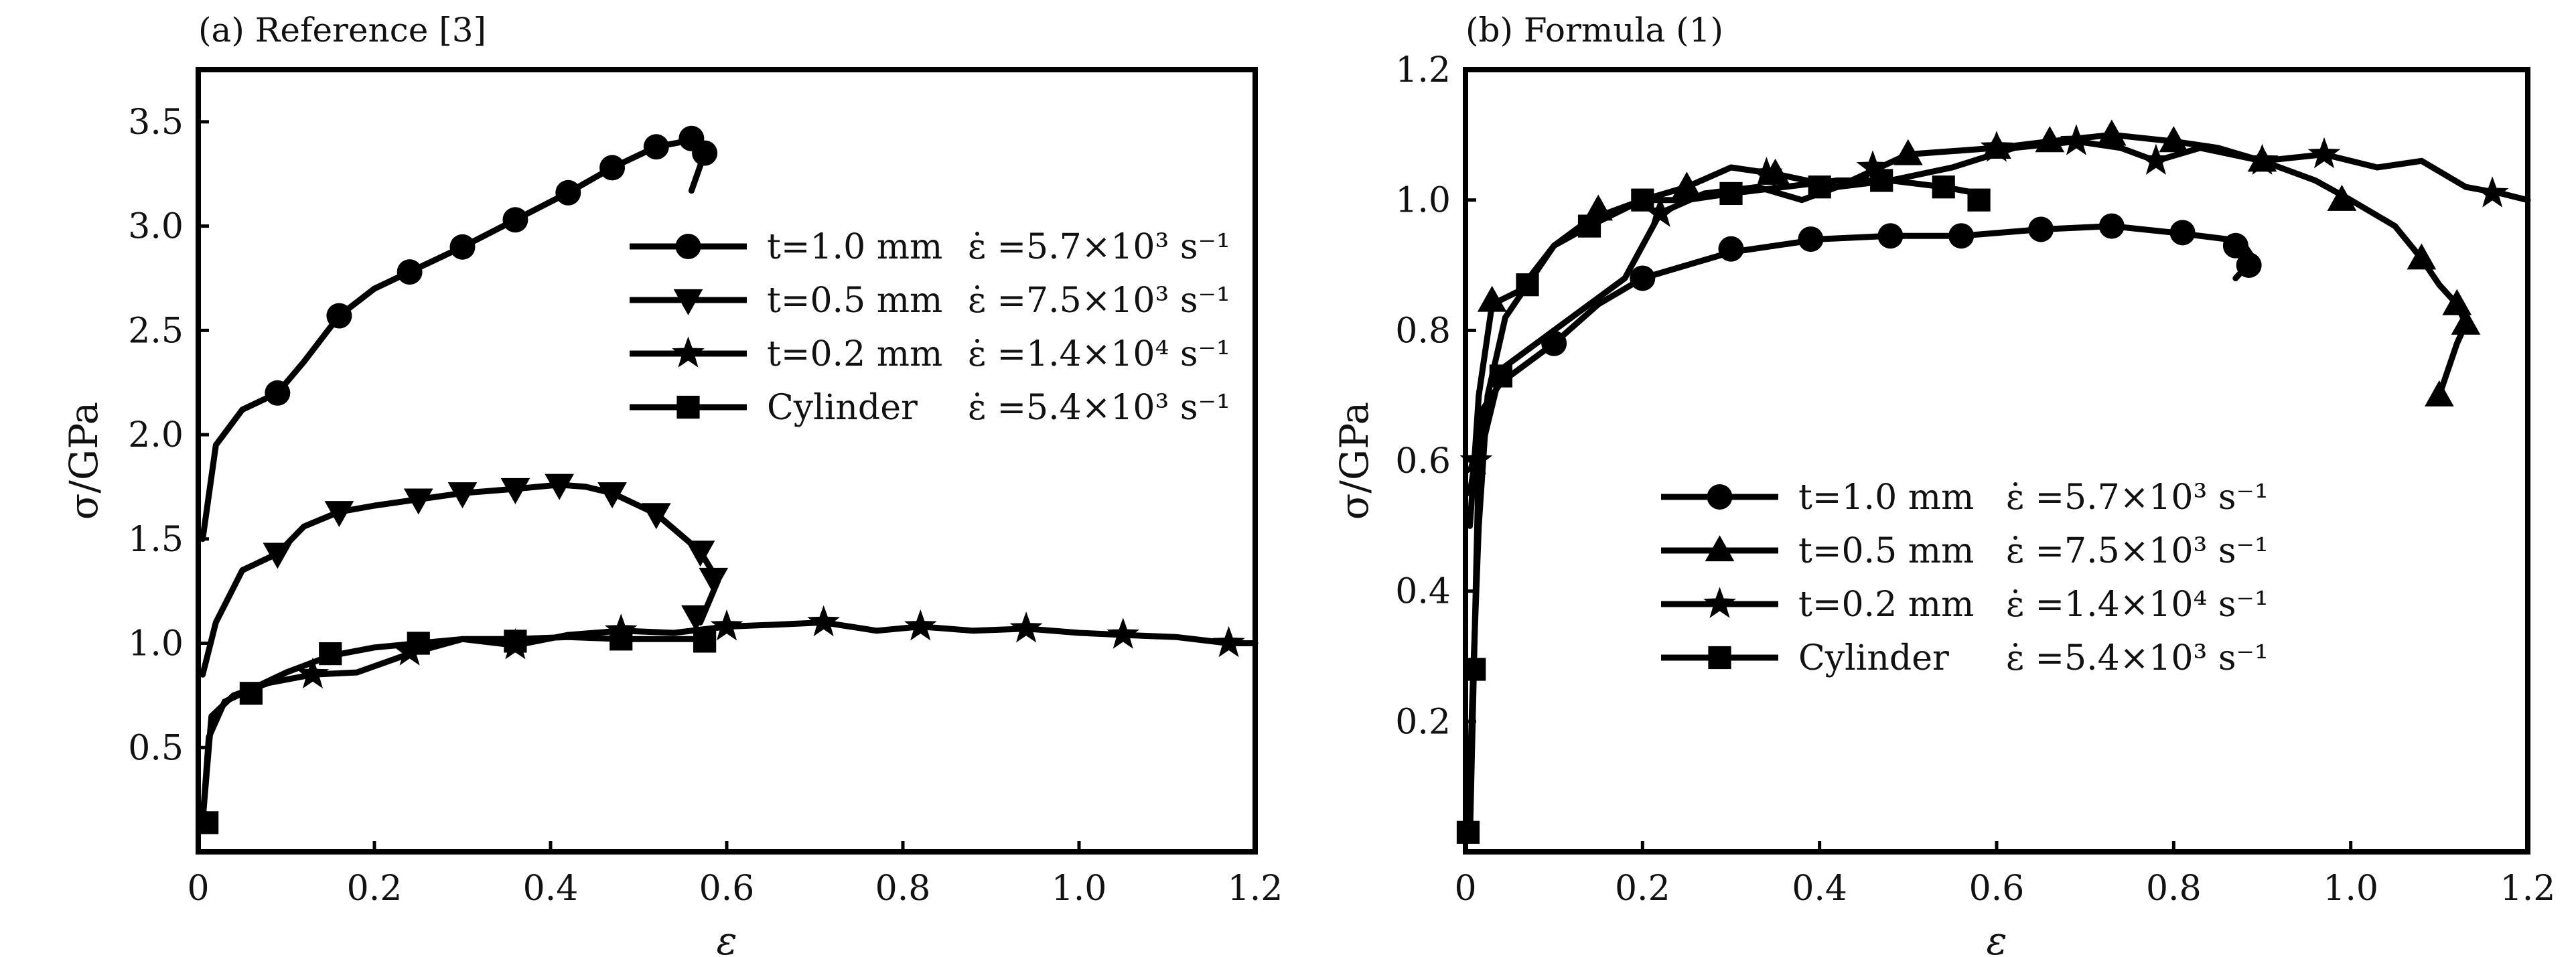 The height and width of the screenshot is (957, 2576). What do you see at coordinates (903, 889) in the screenshot?
I see `chart-a-x-tick-label-4: 0.8` at bounding box center [903, 889].